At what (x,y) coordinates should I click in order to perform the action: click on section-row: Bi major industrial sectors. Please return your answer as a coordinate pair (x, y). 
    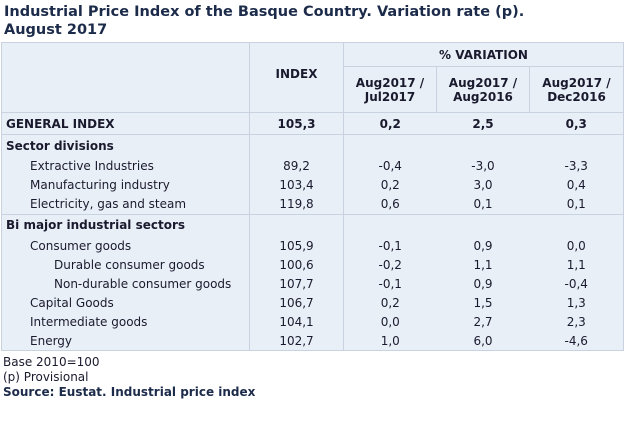
    Looking at the image, I should click on (312, 224).